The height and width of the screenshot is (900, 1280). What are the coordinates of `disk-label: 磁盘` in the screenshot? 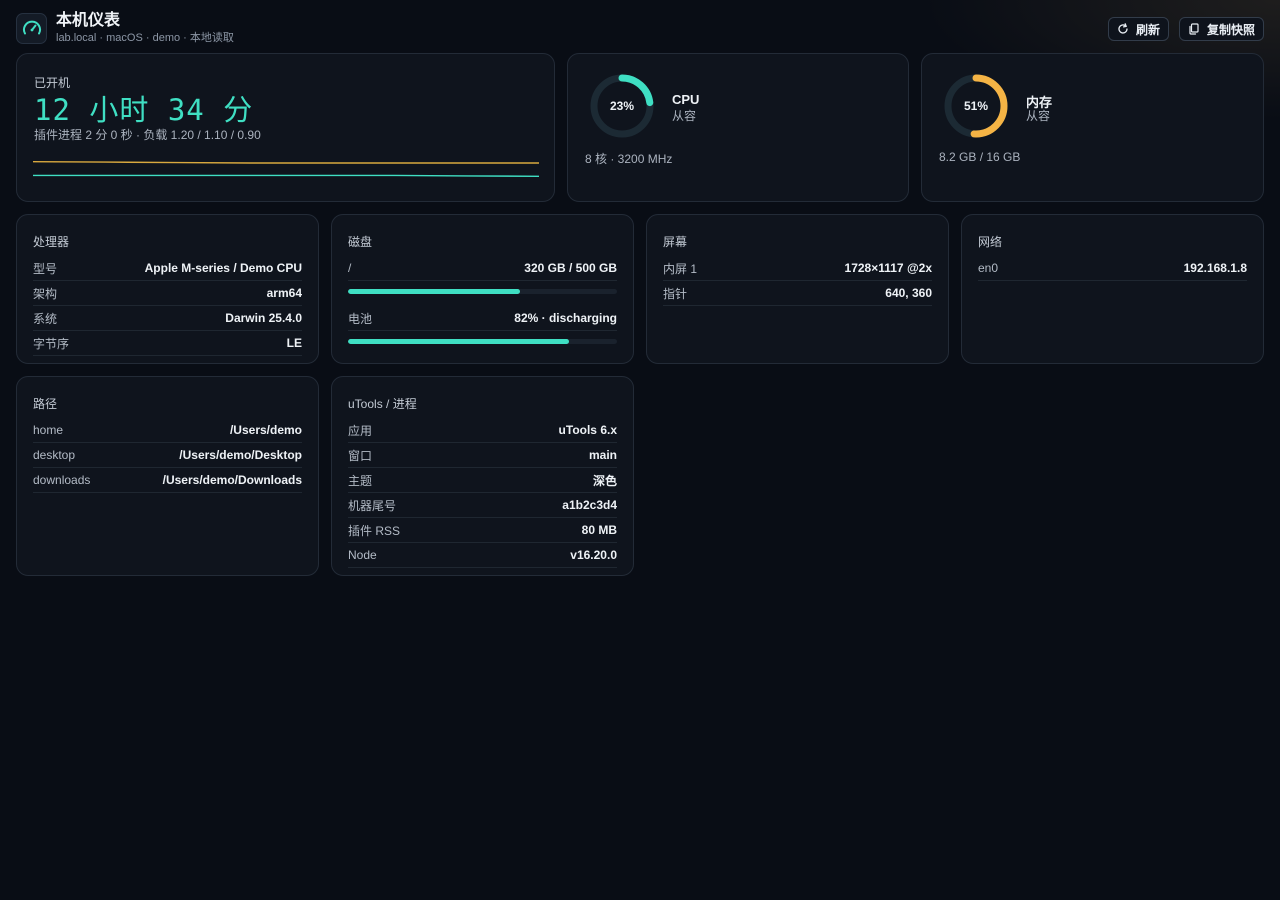 It's located at (360, 242).